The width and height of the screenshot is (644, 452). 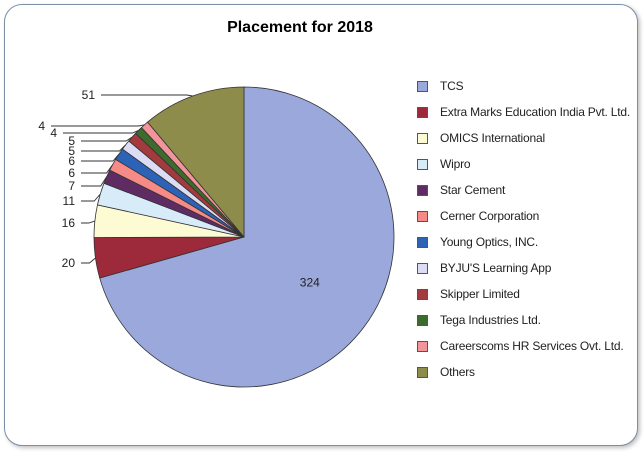 What do you see at coordinates (492, 138) in the screenshot?
I see `legend-label-2: OMICS International` at bounding box center [492, 138].